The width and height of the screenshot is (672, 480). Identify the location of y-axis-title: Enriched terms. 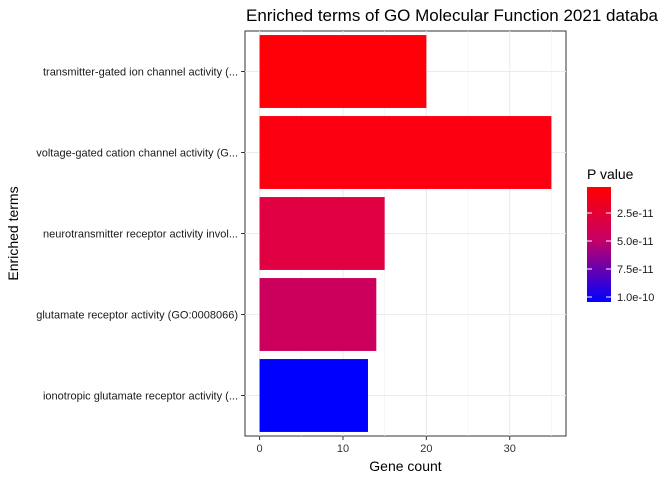
(13, 233).